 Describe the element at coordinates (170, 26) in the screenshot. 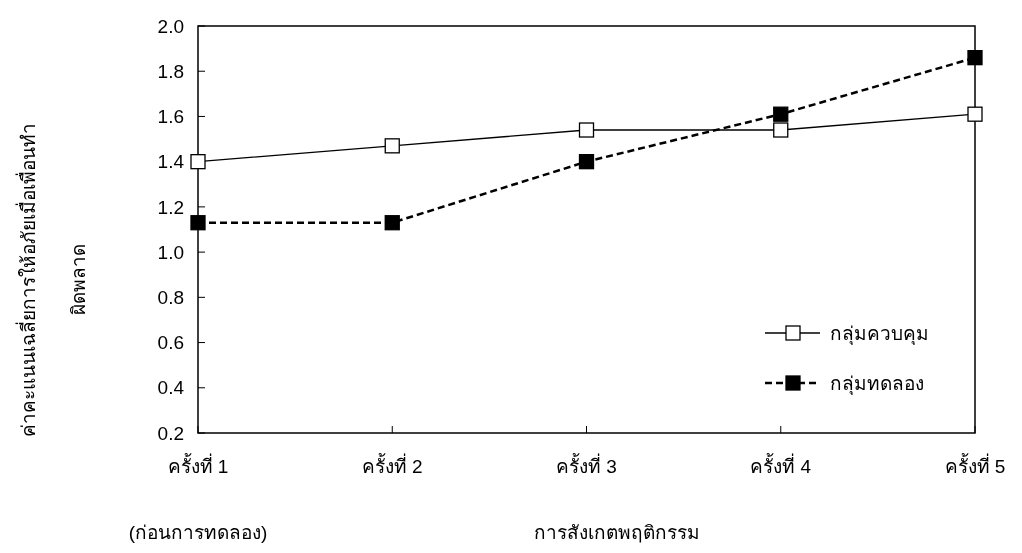

I see `y-tick-label: 2.0` at that location.